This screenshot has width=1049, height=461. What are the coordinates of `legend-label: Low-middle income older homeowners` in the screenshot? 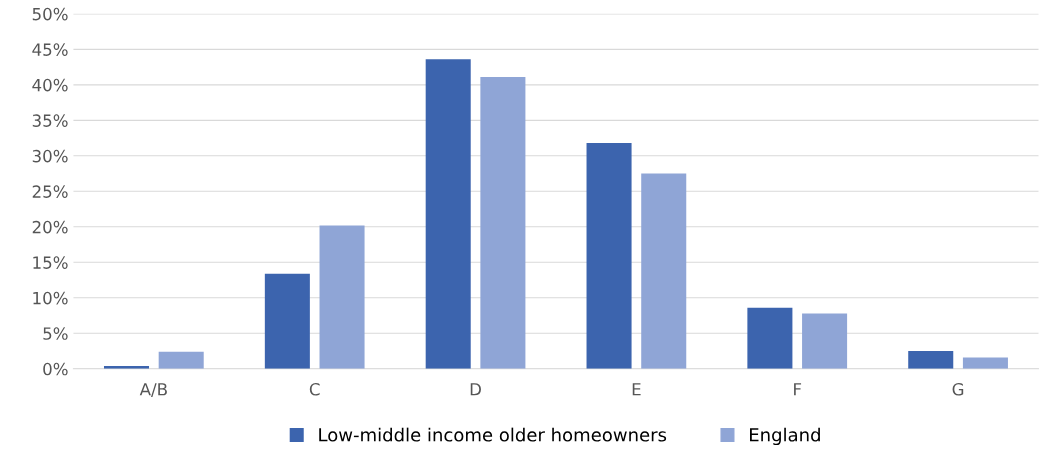 It's located at (493, 434).